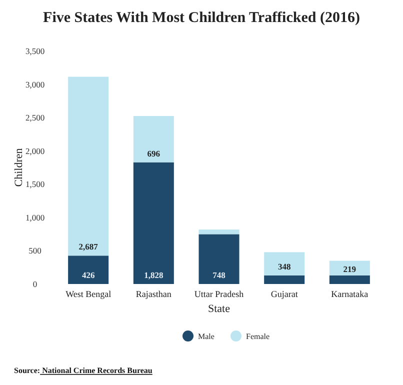  Describe the element at coordinates (88, 275) in the screenshot. I see `data-label: 426` at that location.